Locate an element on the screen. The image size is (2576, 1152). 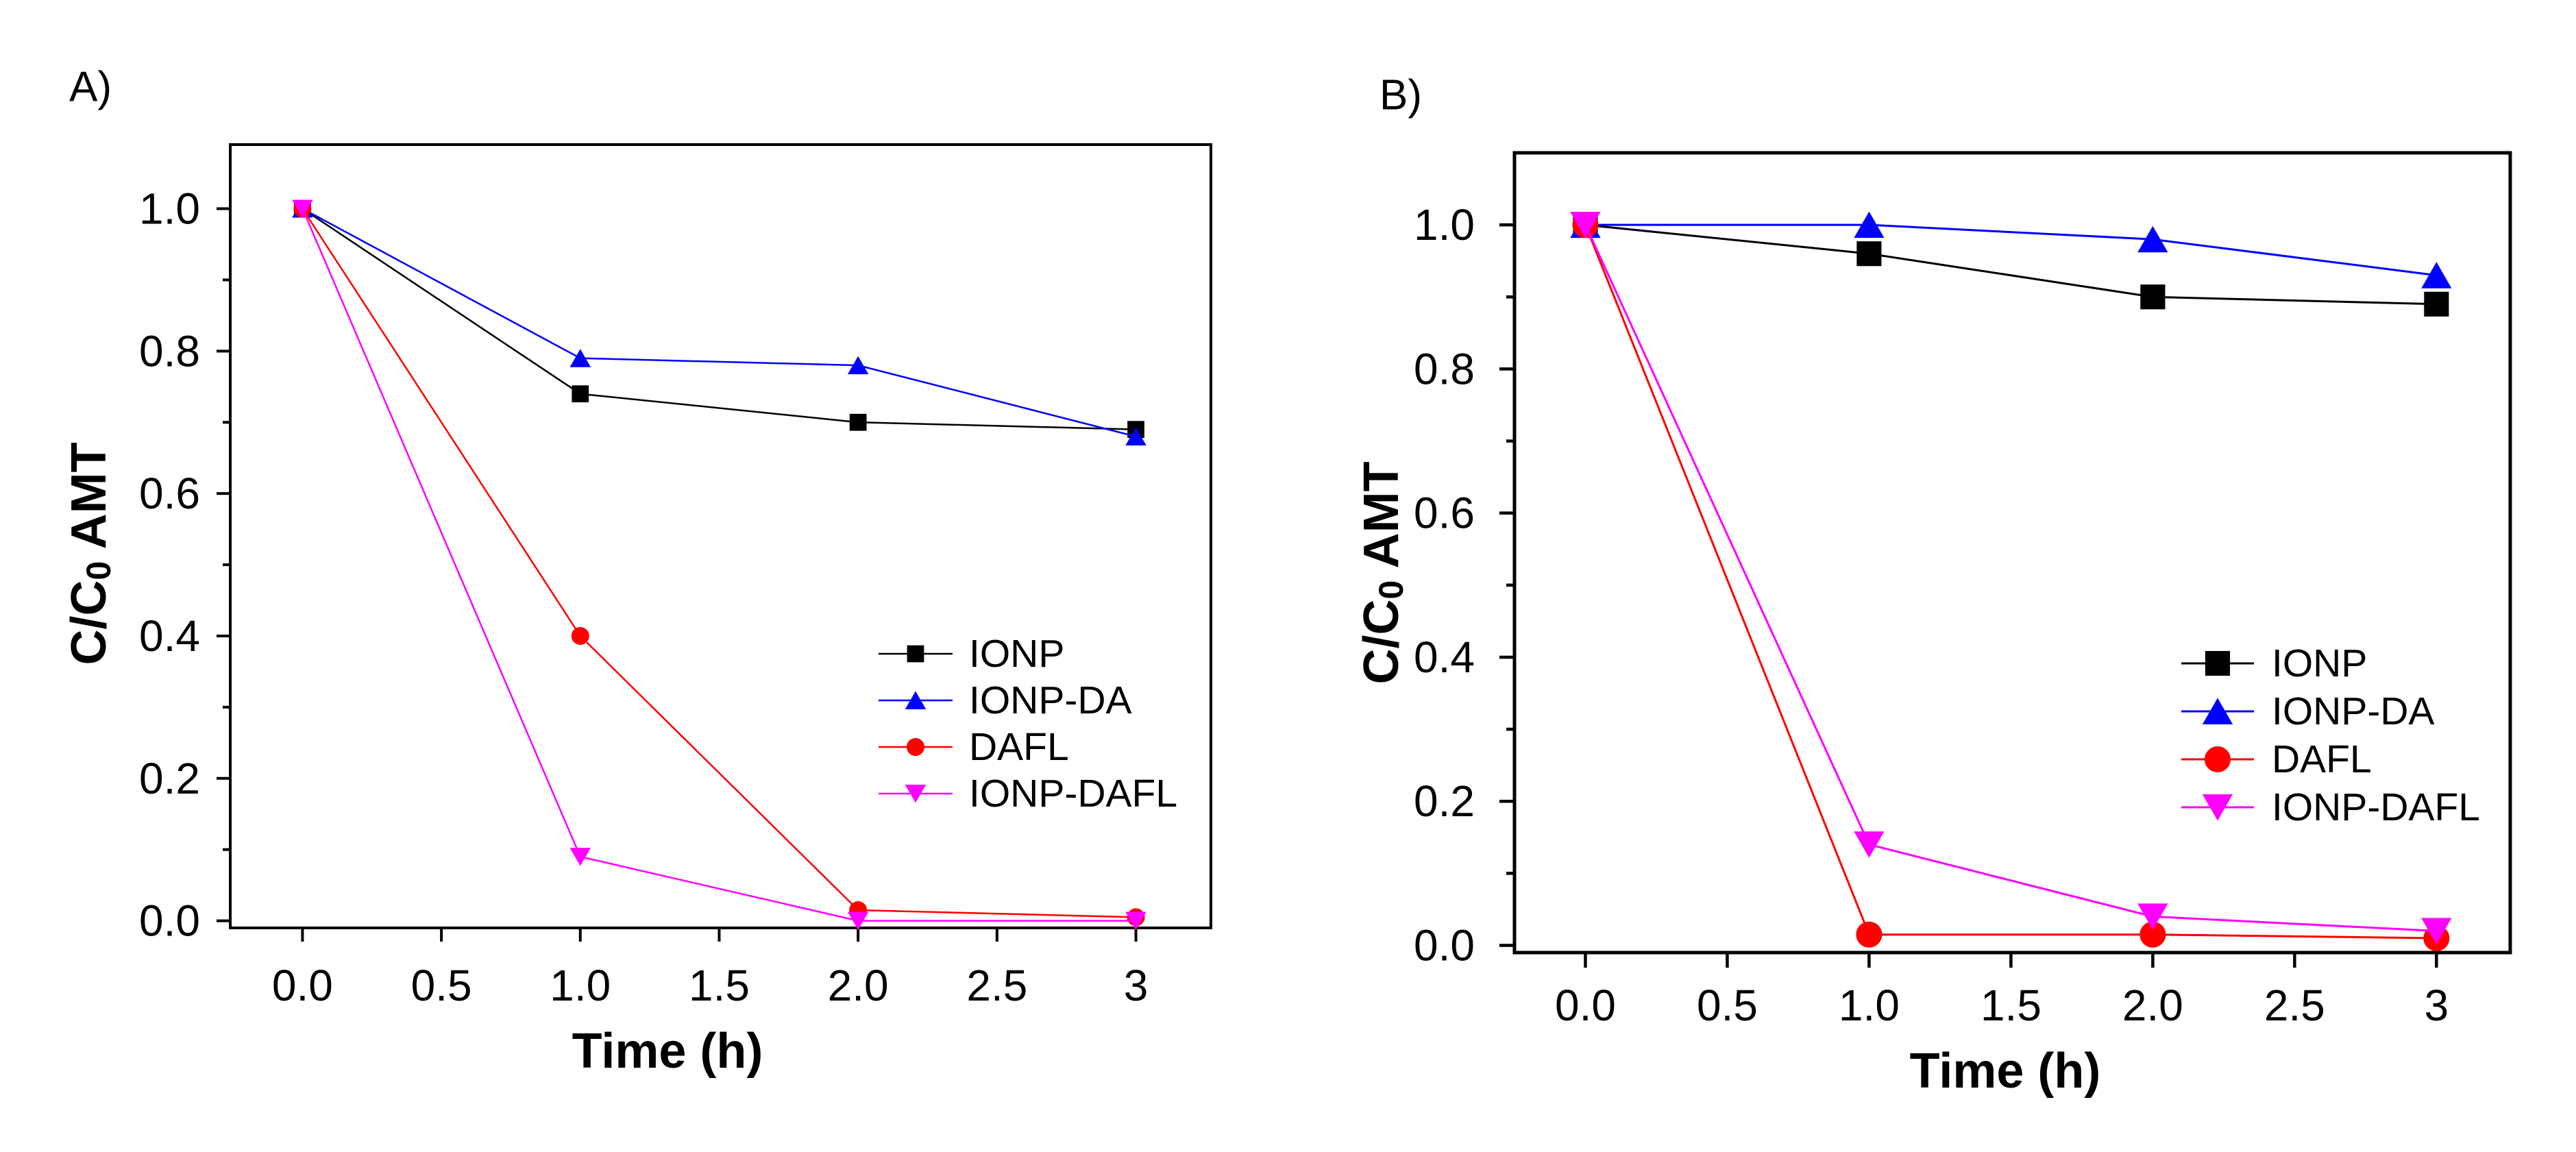
y-tick-label: 0.2 is located at coordinates (1445, 801).